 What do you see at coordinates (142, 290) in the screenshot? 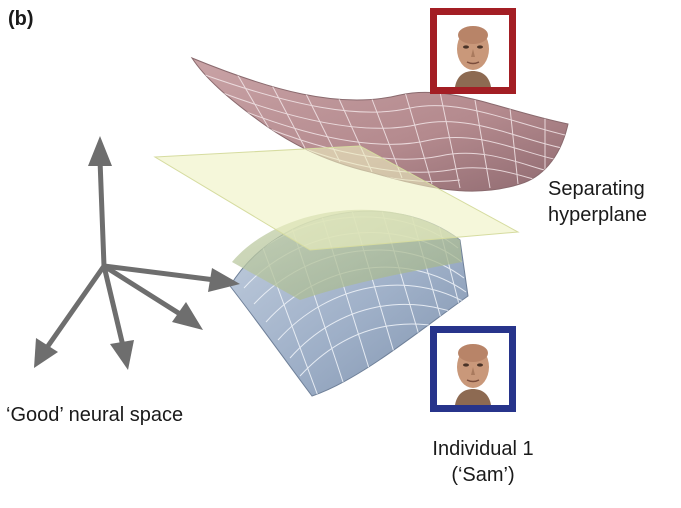
I see `axis-diagonal-arrow` at bounding box center [142, 290].